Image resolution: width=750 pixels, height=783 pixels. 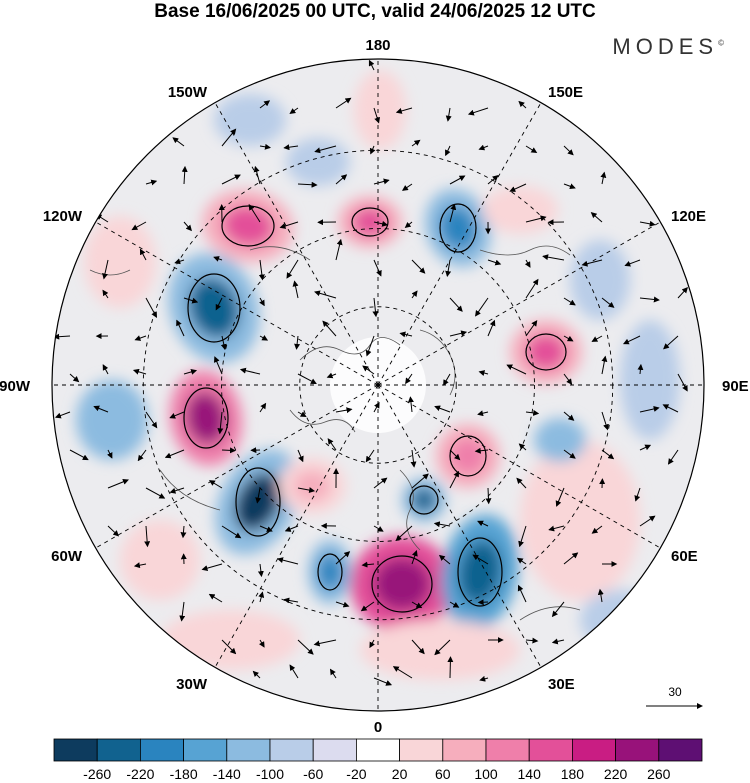 I want to click on colorbar-tick-label: -20, so click(x=356, y=774).